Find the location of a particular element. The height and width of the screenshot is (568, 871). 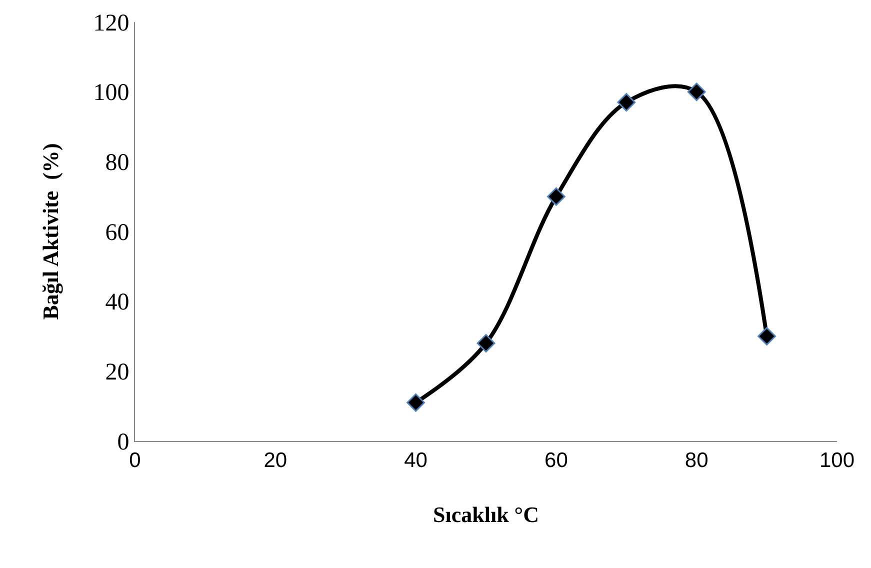

y-tick-label: 80 is located at coordinates (117, 163).